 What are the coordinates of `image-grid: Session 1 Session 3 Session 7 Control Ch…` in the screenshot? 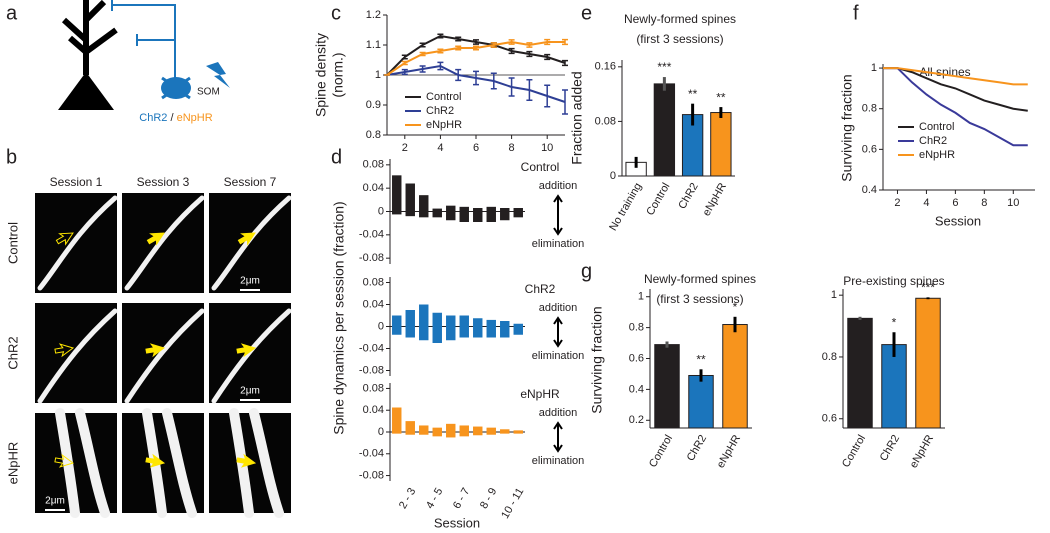 It's located at (140, 329).